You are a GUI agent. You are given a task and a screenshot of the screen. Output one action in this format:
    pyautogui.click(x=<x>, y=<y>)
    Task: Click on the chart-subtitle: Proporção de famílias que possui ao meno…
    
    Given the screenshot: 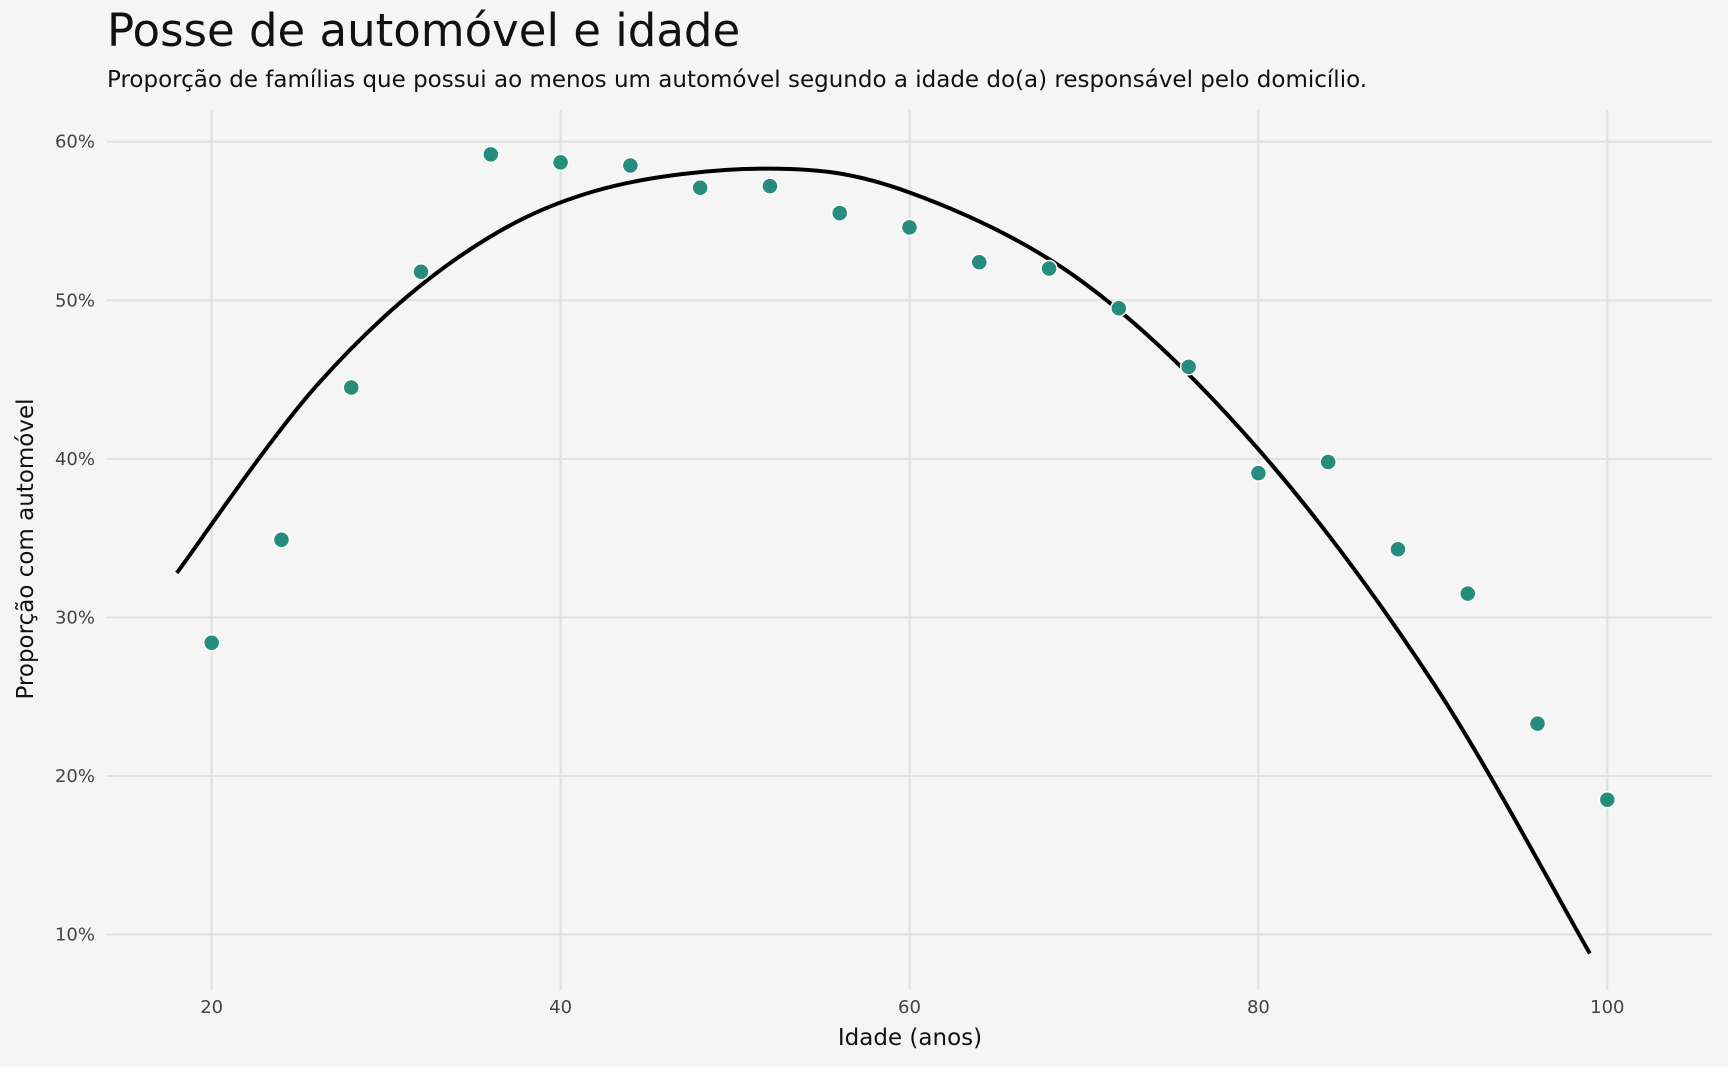 What is the action you would take?
    pyautogui.click(x=737, y=80)
    